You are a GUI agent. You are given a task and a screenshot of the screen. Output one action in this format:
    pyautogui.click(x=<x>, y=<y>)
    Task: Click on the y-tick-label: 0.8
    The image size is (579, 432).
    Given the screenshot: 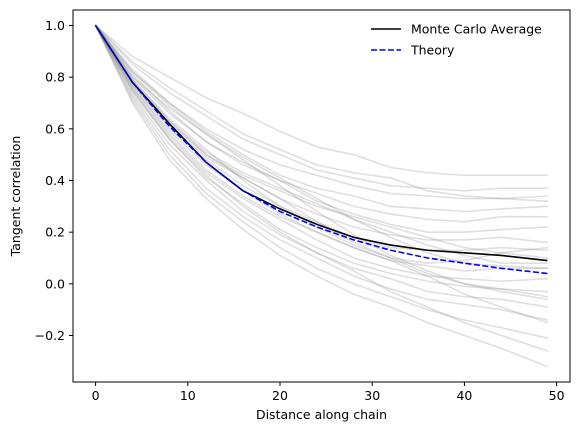 What is the action you would take?
    pyautogui.click(x=55, y=77)
    